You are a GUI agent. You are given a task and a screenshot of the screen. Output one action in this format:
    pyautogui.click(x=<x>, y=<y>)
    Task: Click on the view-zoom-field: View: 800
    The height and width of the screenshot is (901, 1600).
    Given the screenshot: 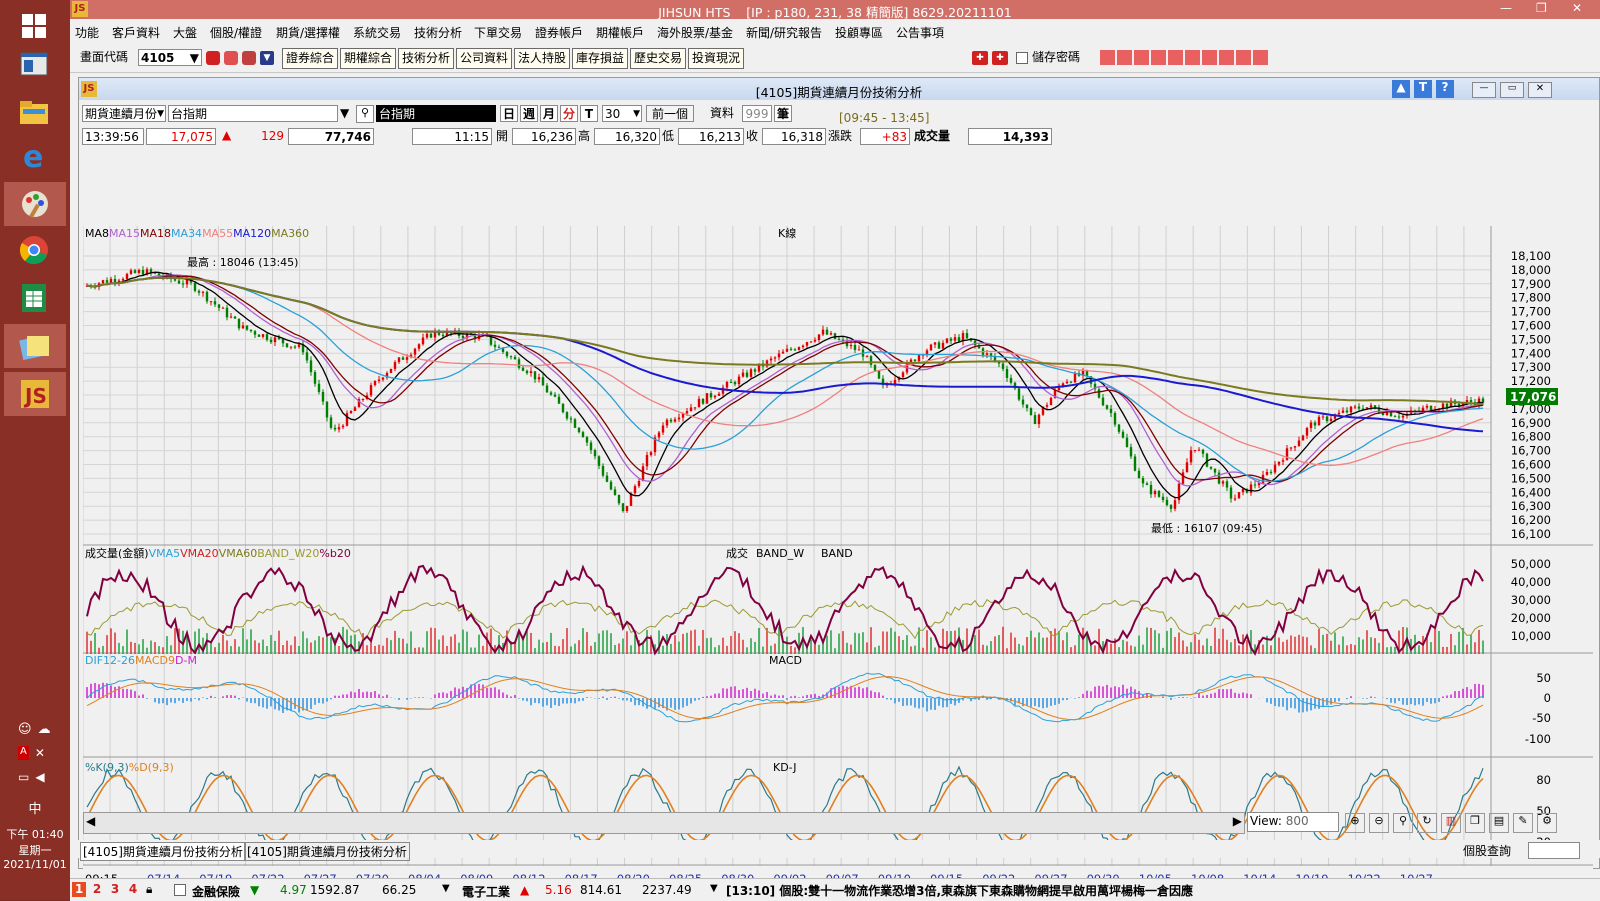 What is the action you would take?
    pyautogui.click(x=1293, y=822)
    